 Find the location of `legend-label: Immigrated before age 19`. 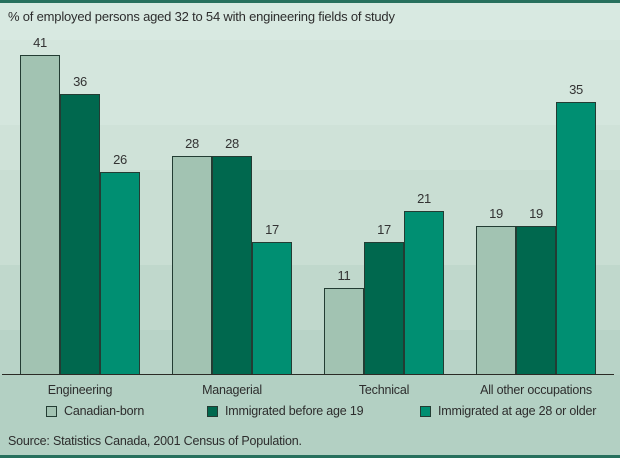

legend-label: Immigrated before age 19 is located at coordinates (294, 411).